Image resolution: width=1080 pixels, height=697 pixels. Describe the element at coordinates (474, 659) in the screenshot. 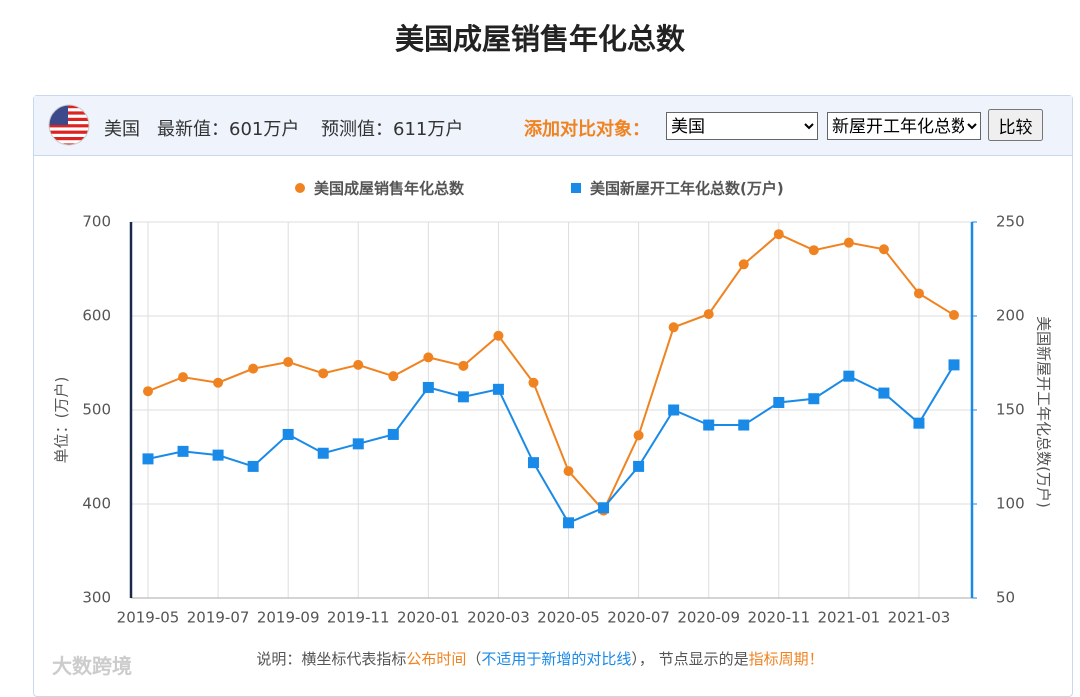

I see `footnote-part: （` at that location.